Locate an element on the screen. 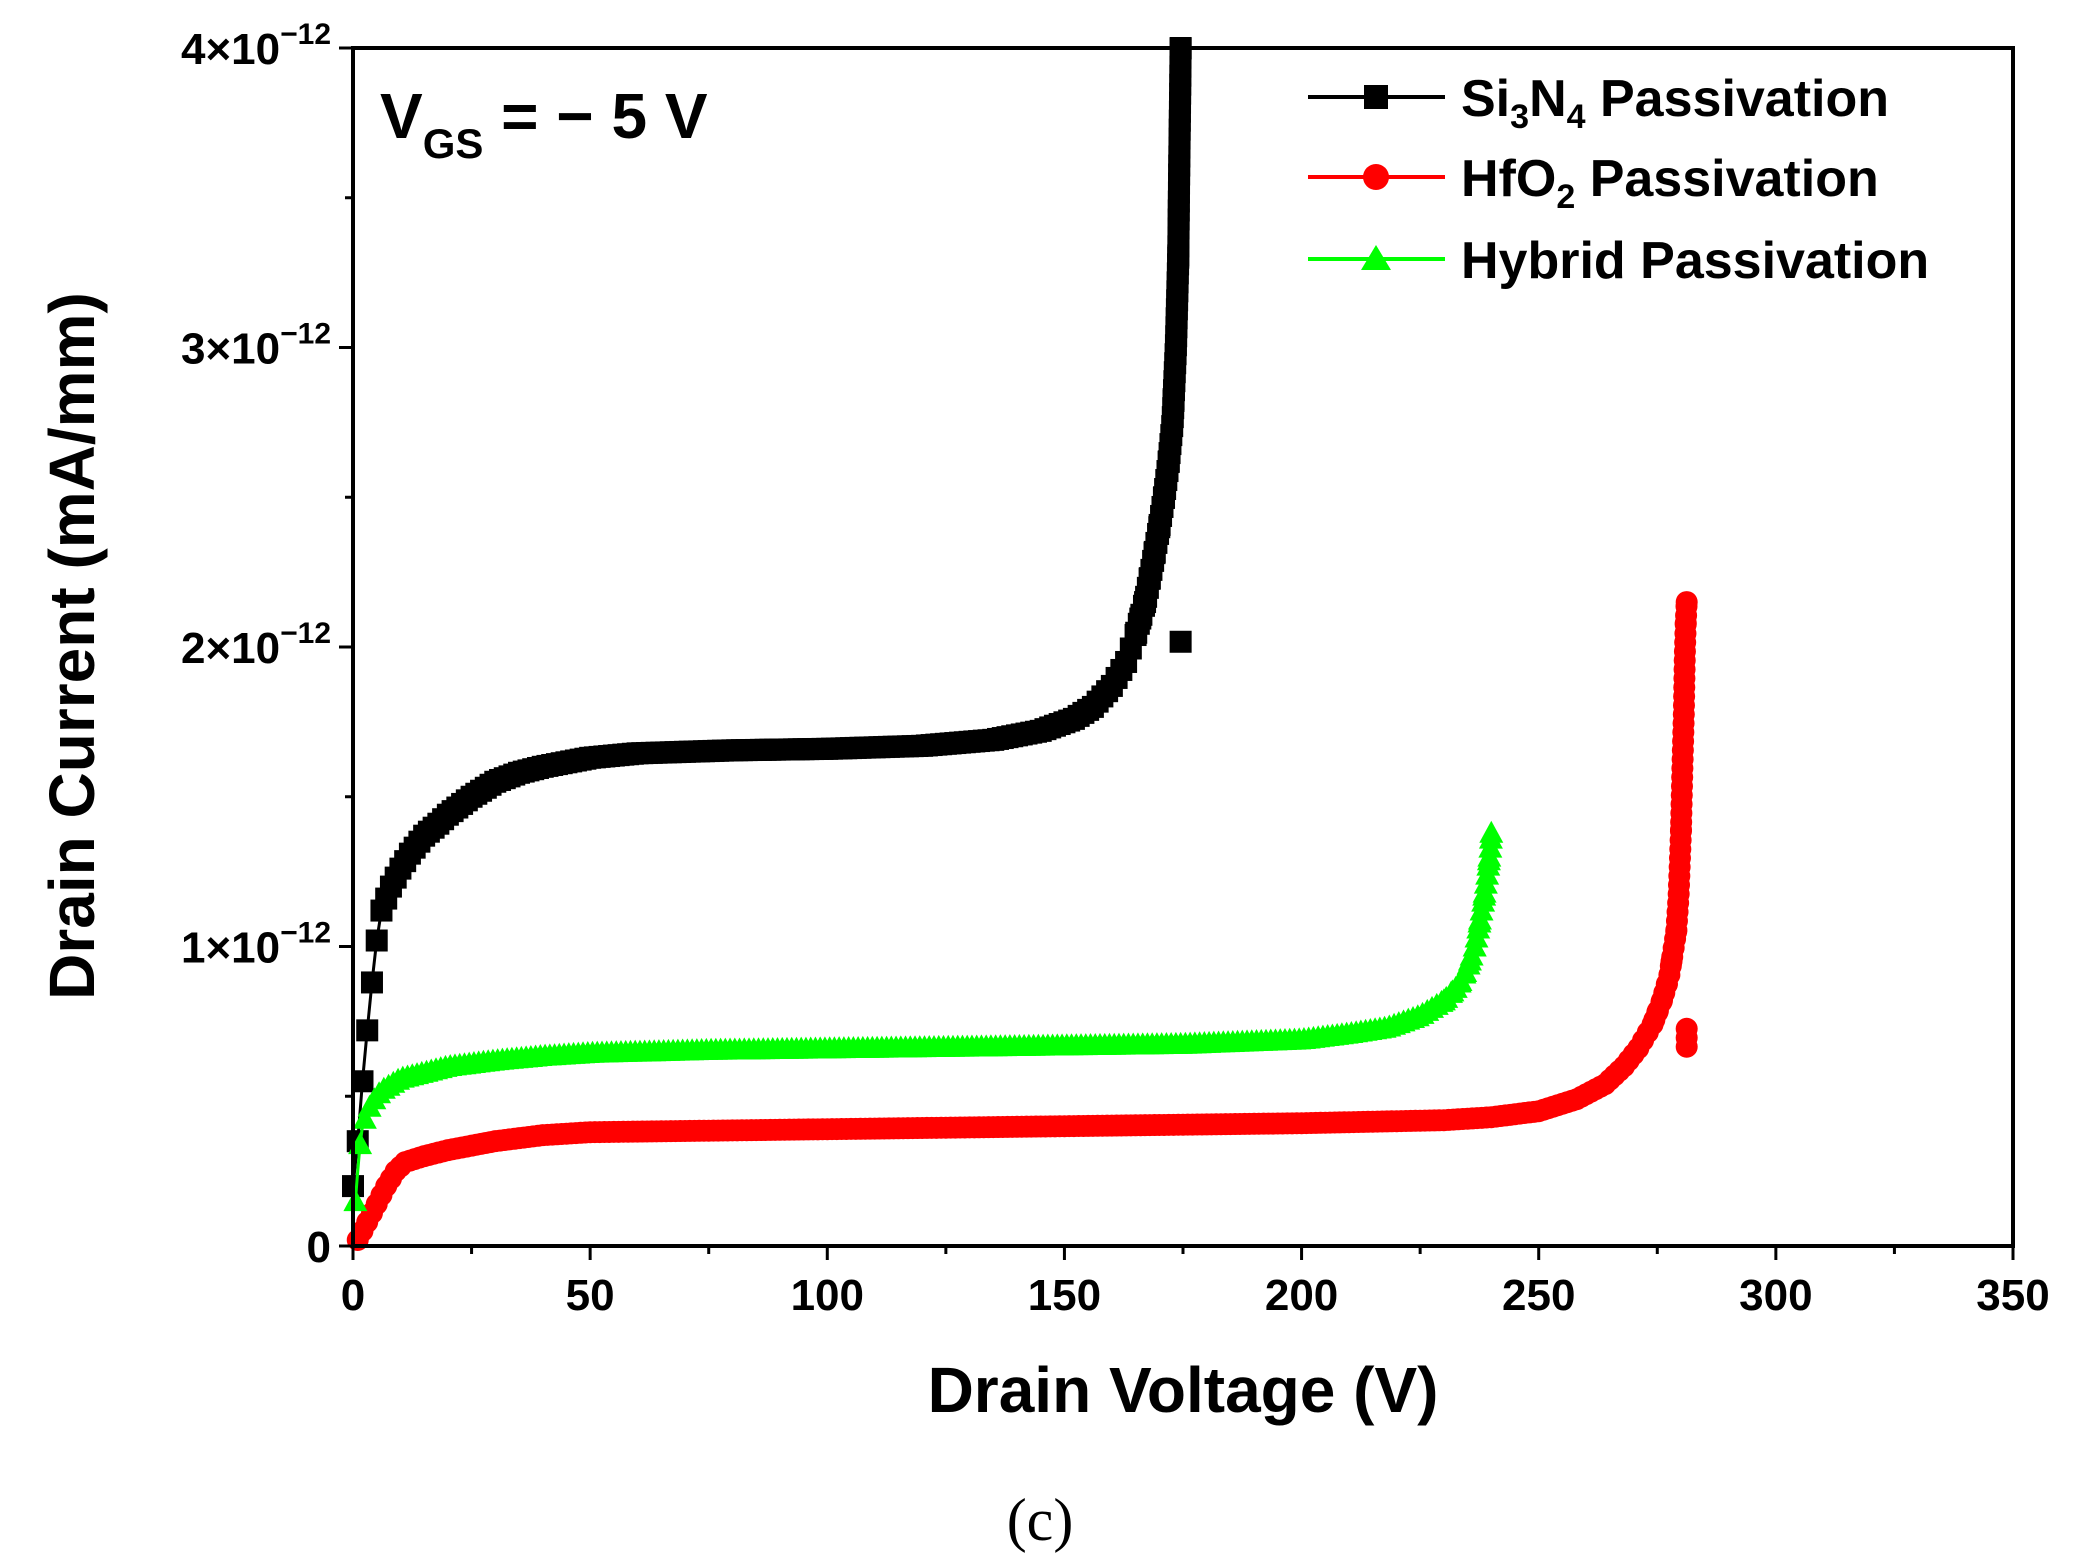  vgs-annotation: VGS = − 5 V is located at coordinates (544, 123).